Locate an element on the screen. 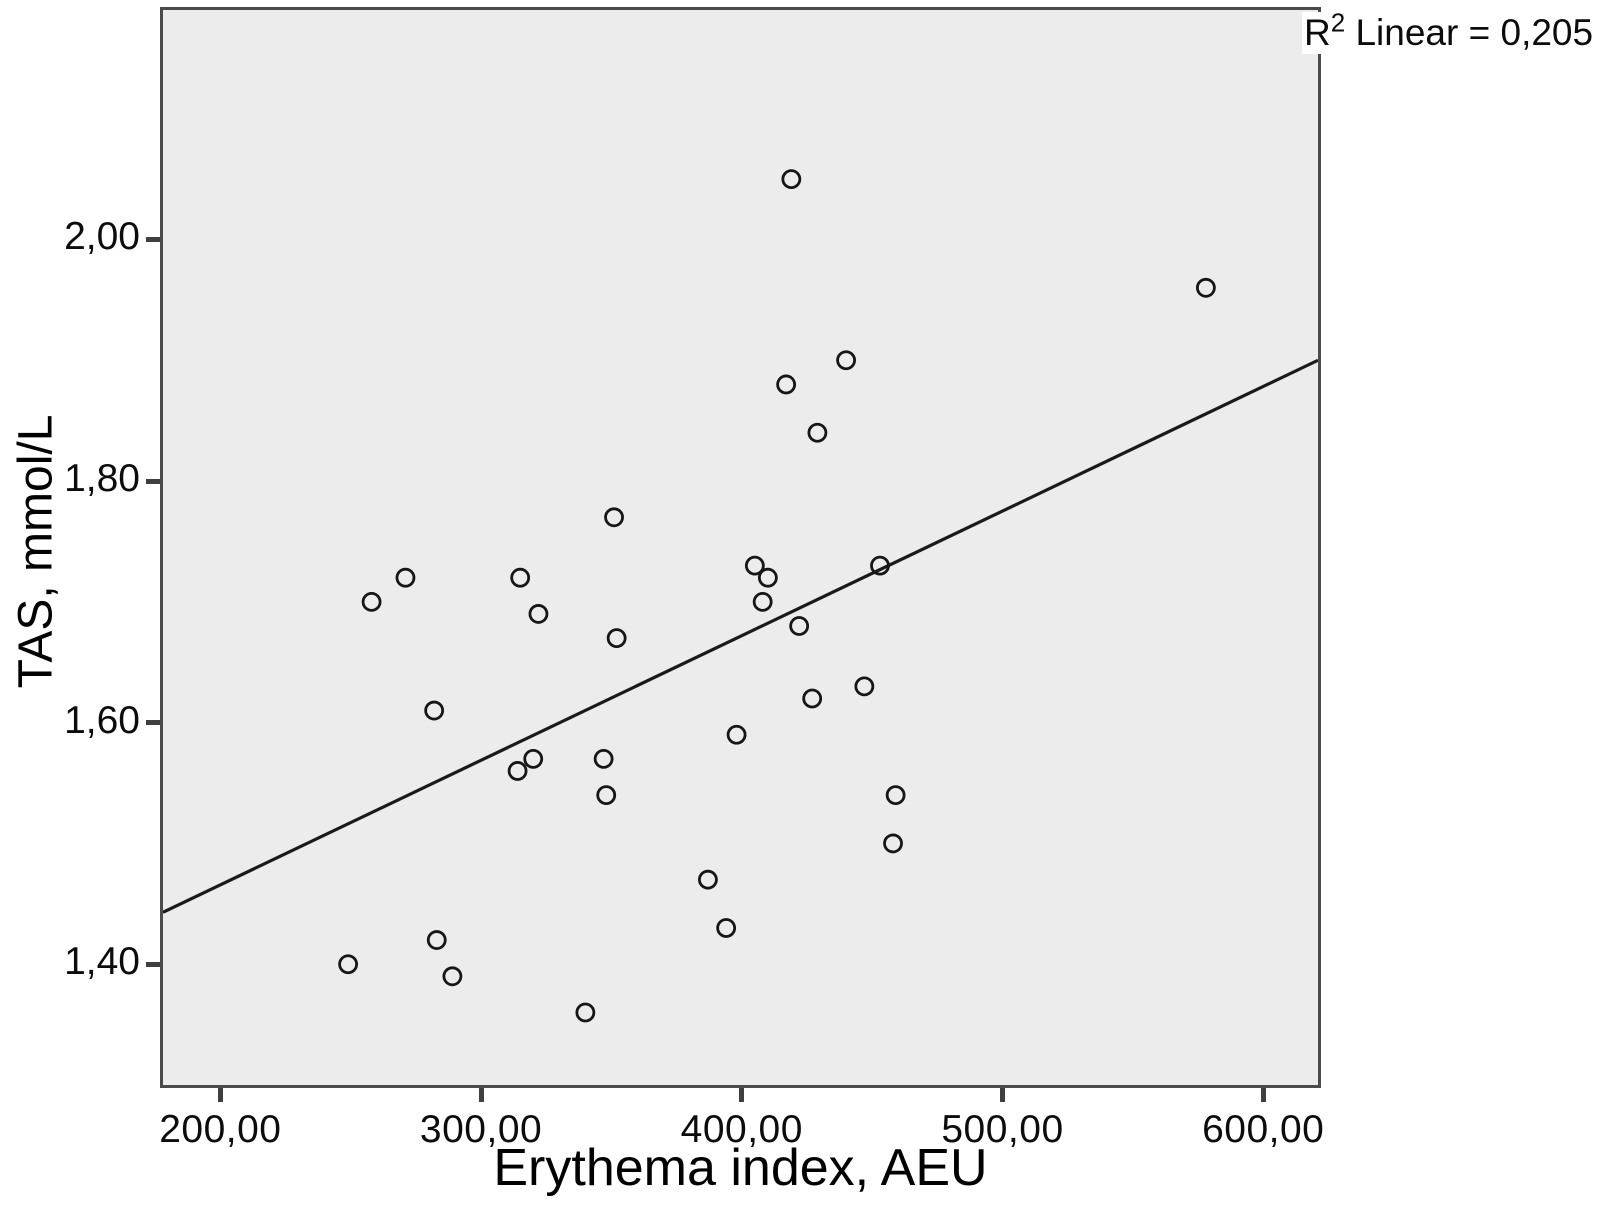 Image resolution: width=1600 pixels, height=1220 pixels. r-squared-base: R is located at coordinates (1317, 32).